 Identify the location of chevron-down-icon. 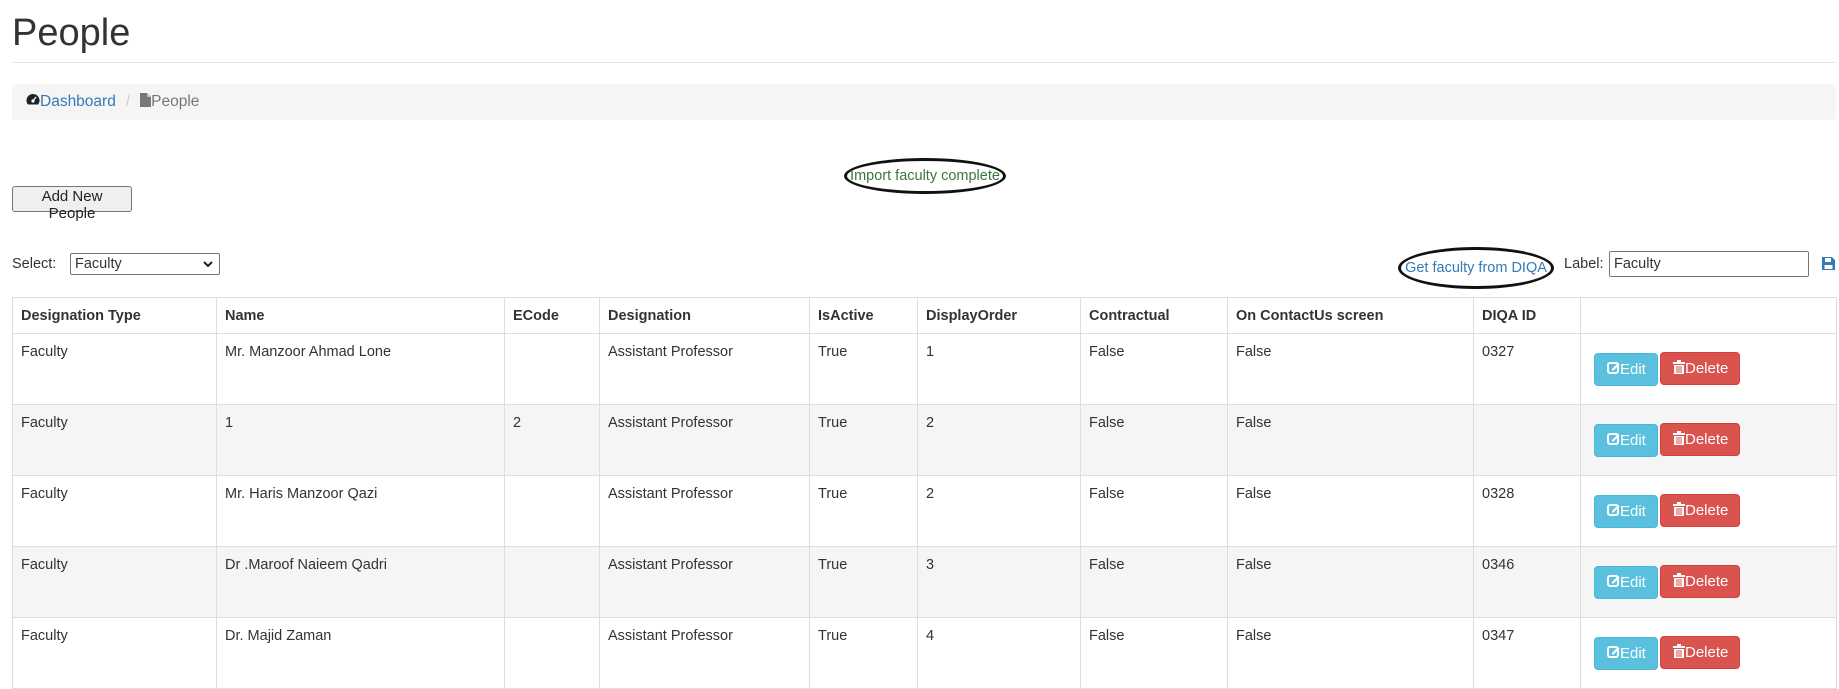
(208, 264).